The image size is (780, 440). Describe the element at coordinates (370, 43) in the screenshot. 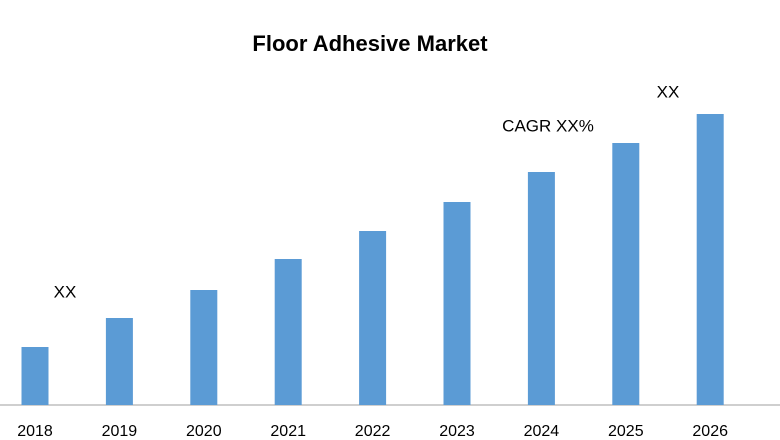

I see `chart-title: Floor Adhesive Market` at that location.